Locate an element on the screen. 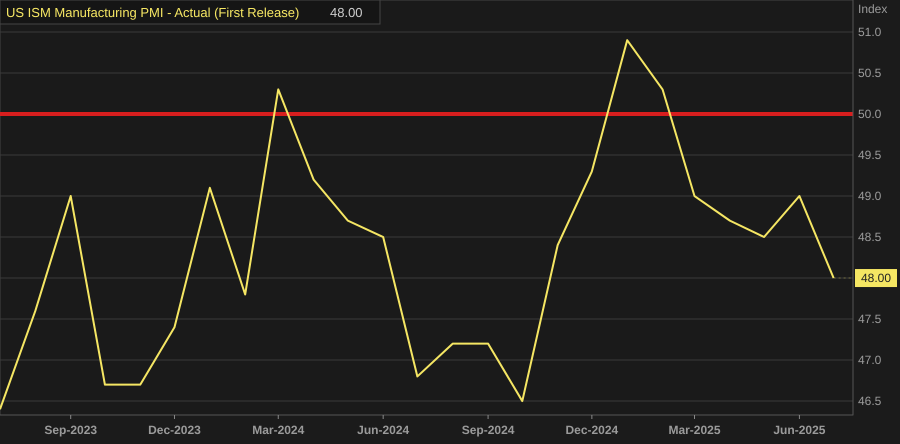  y-tick-label: 49.0 is located at coordinates (870, 196).